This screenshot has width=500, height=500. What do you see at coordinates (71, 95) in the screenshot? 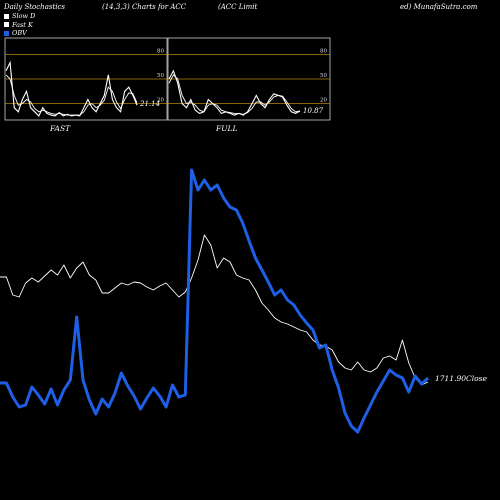
I see `fast-slow-d-line` at bounding box center [71, 95].